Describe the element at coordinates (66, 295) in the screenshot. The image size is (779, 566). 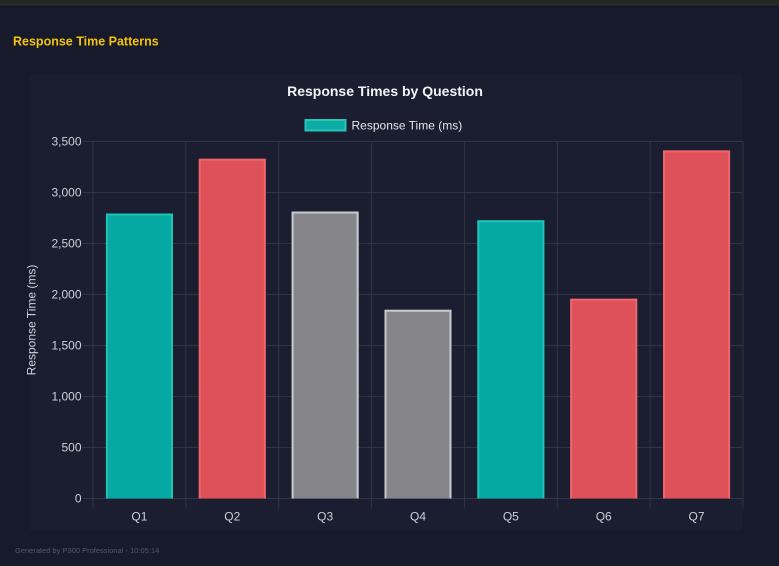
I see `svg-text: 2,000` at that location.